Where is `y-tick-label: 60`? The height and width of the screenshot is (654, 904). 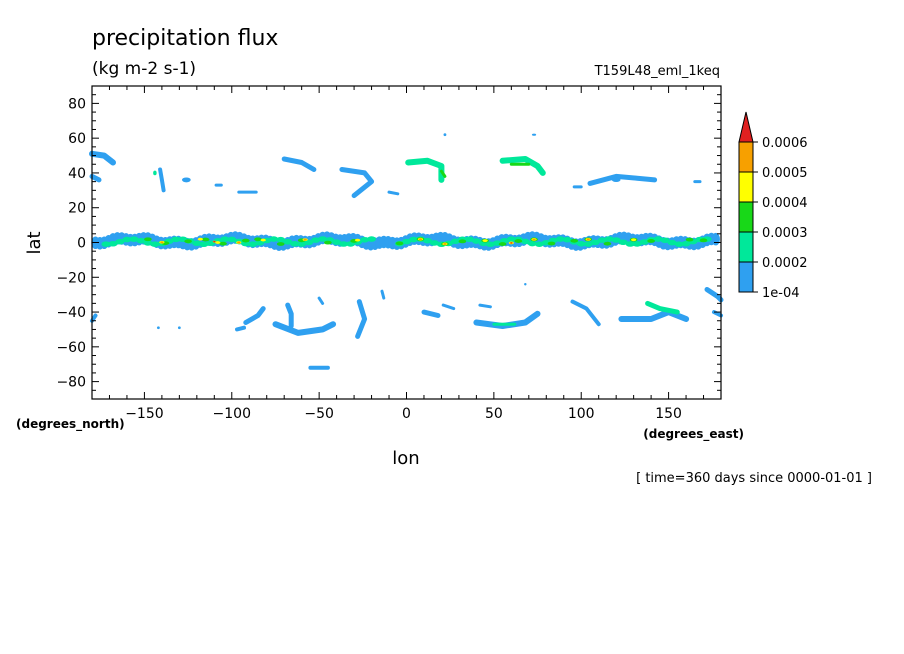
y-tick-label: 60 is located at coordinates (77, 139).